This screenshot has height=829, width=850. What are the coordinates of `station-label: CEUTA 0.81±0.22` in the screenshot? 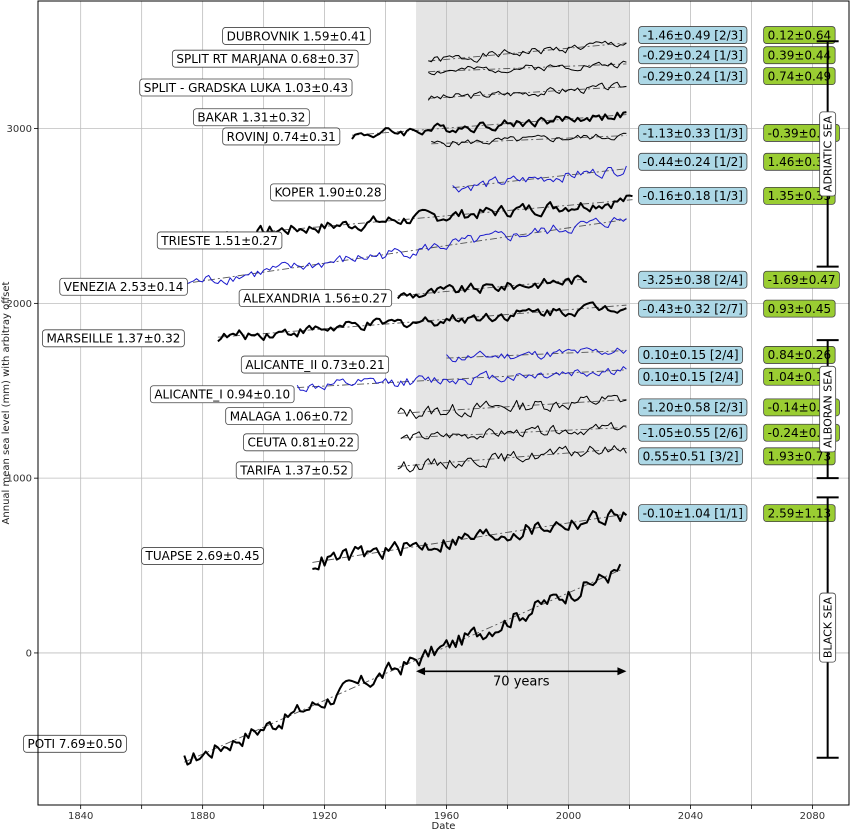 It's located at (301, 442).